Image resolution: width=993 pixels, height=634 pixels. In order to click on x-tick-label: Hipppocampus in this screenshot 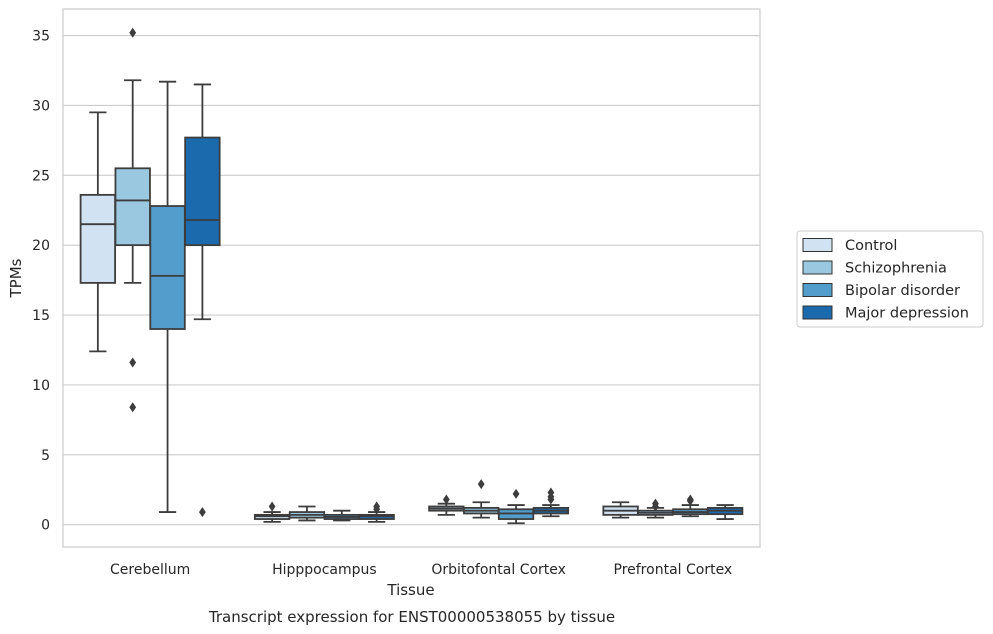, I will do `click(324, 570)`.